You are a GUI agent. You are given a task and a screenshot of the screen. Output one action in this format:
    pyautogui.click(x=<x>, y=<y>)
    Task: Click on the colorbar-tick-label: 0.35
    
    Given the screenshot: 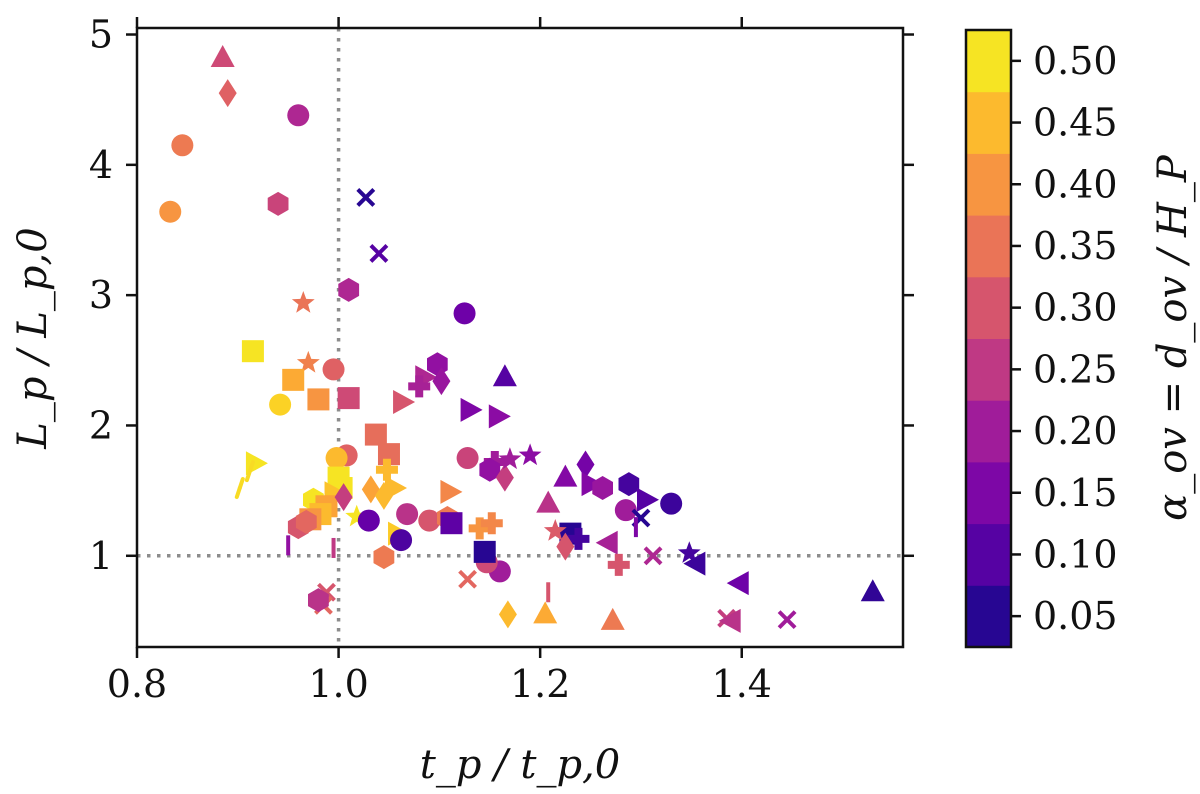 What is the action you would take?
    pyautogui.click(x=1075, y=246)
    